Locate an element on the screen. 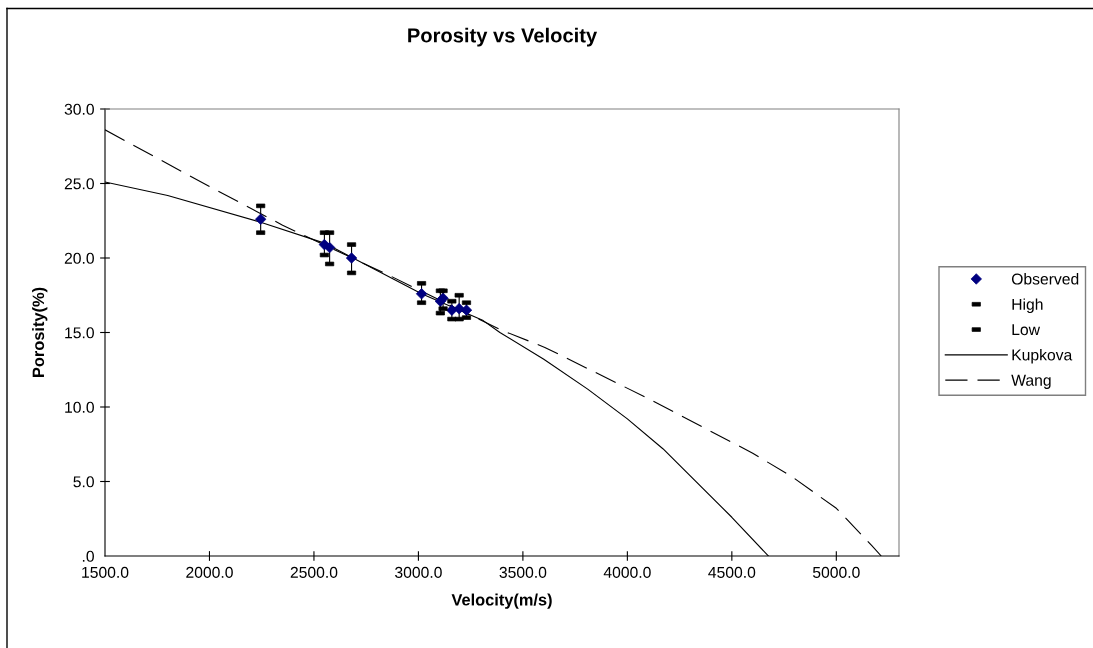 Image resolution: width=1093 pixels, height=648 pixels. y-tick-label: 10.0 is located at coordinates (79, 407).